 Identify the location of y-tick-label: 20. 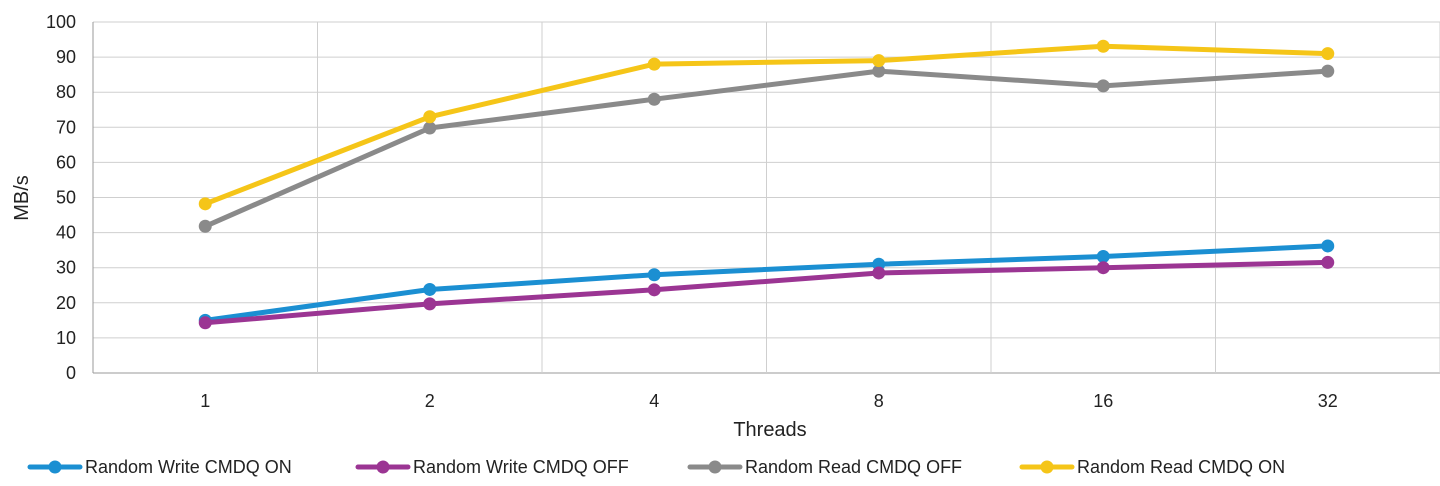
(66, 303).